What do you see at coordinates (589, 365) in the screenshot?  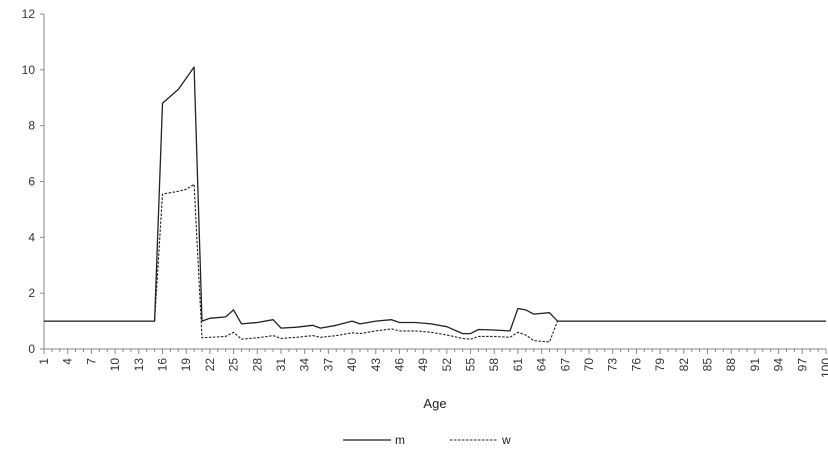 I see `x-tick-label: 70` at bounding box center [589, 365].